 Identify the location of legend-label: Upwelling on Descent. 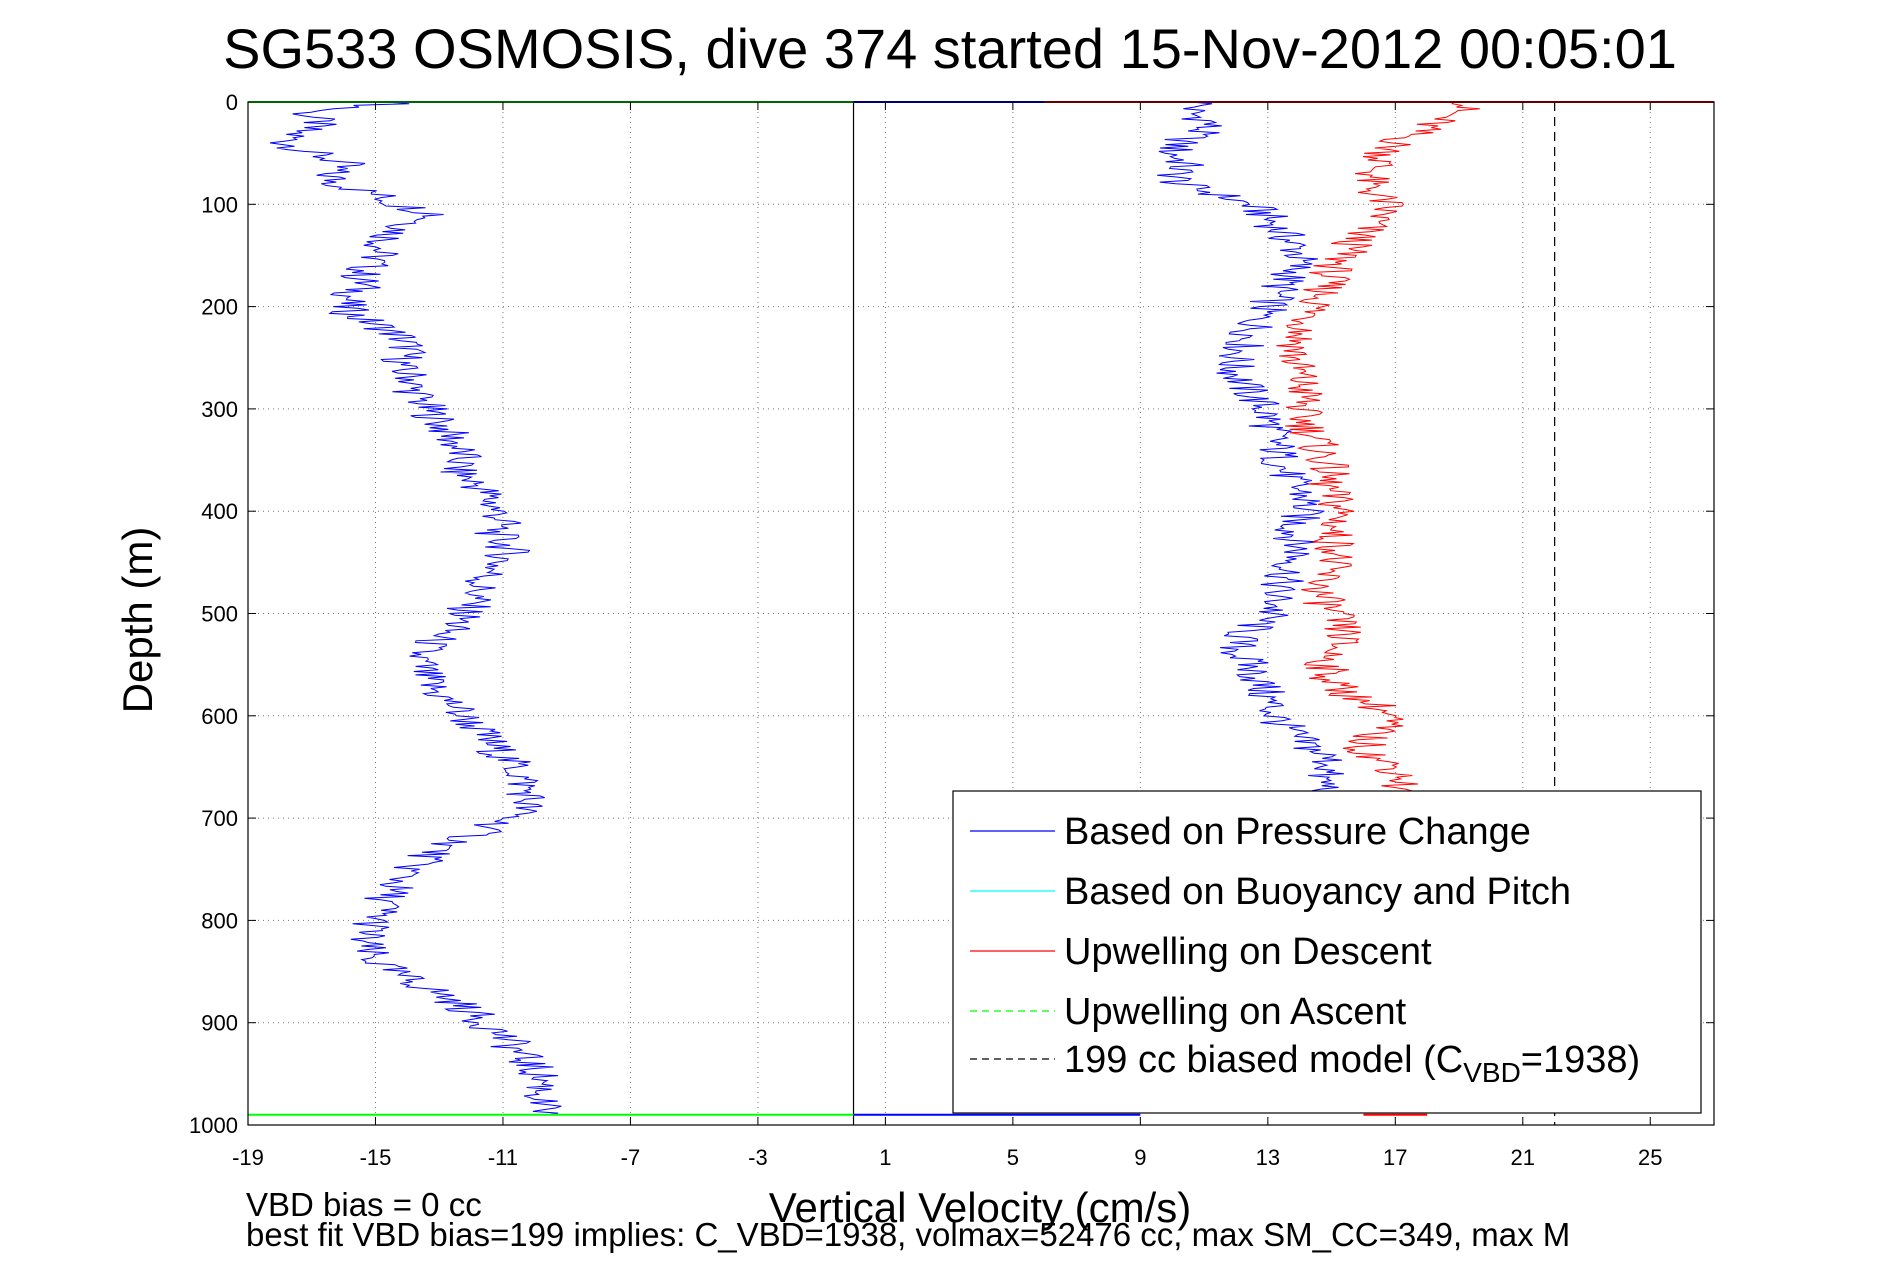
(1248, 952).